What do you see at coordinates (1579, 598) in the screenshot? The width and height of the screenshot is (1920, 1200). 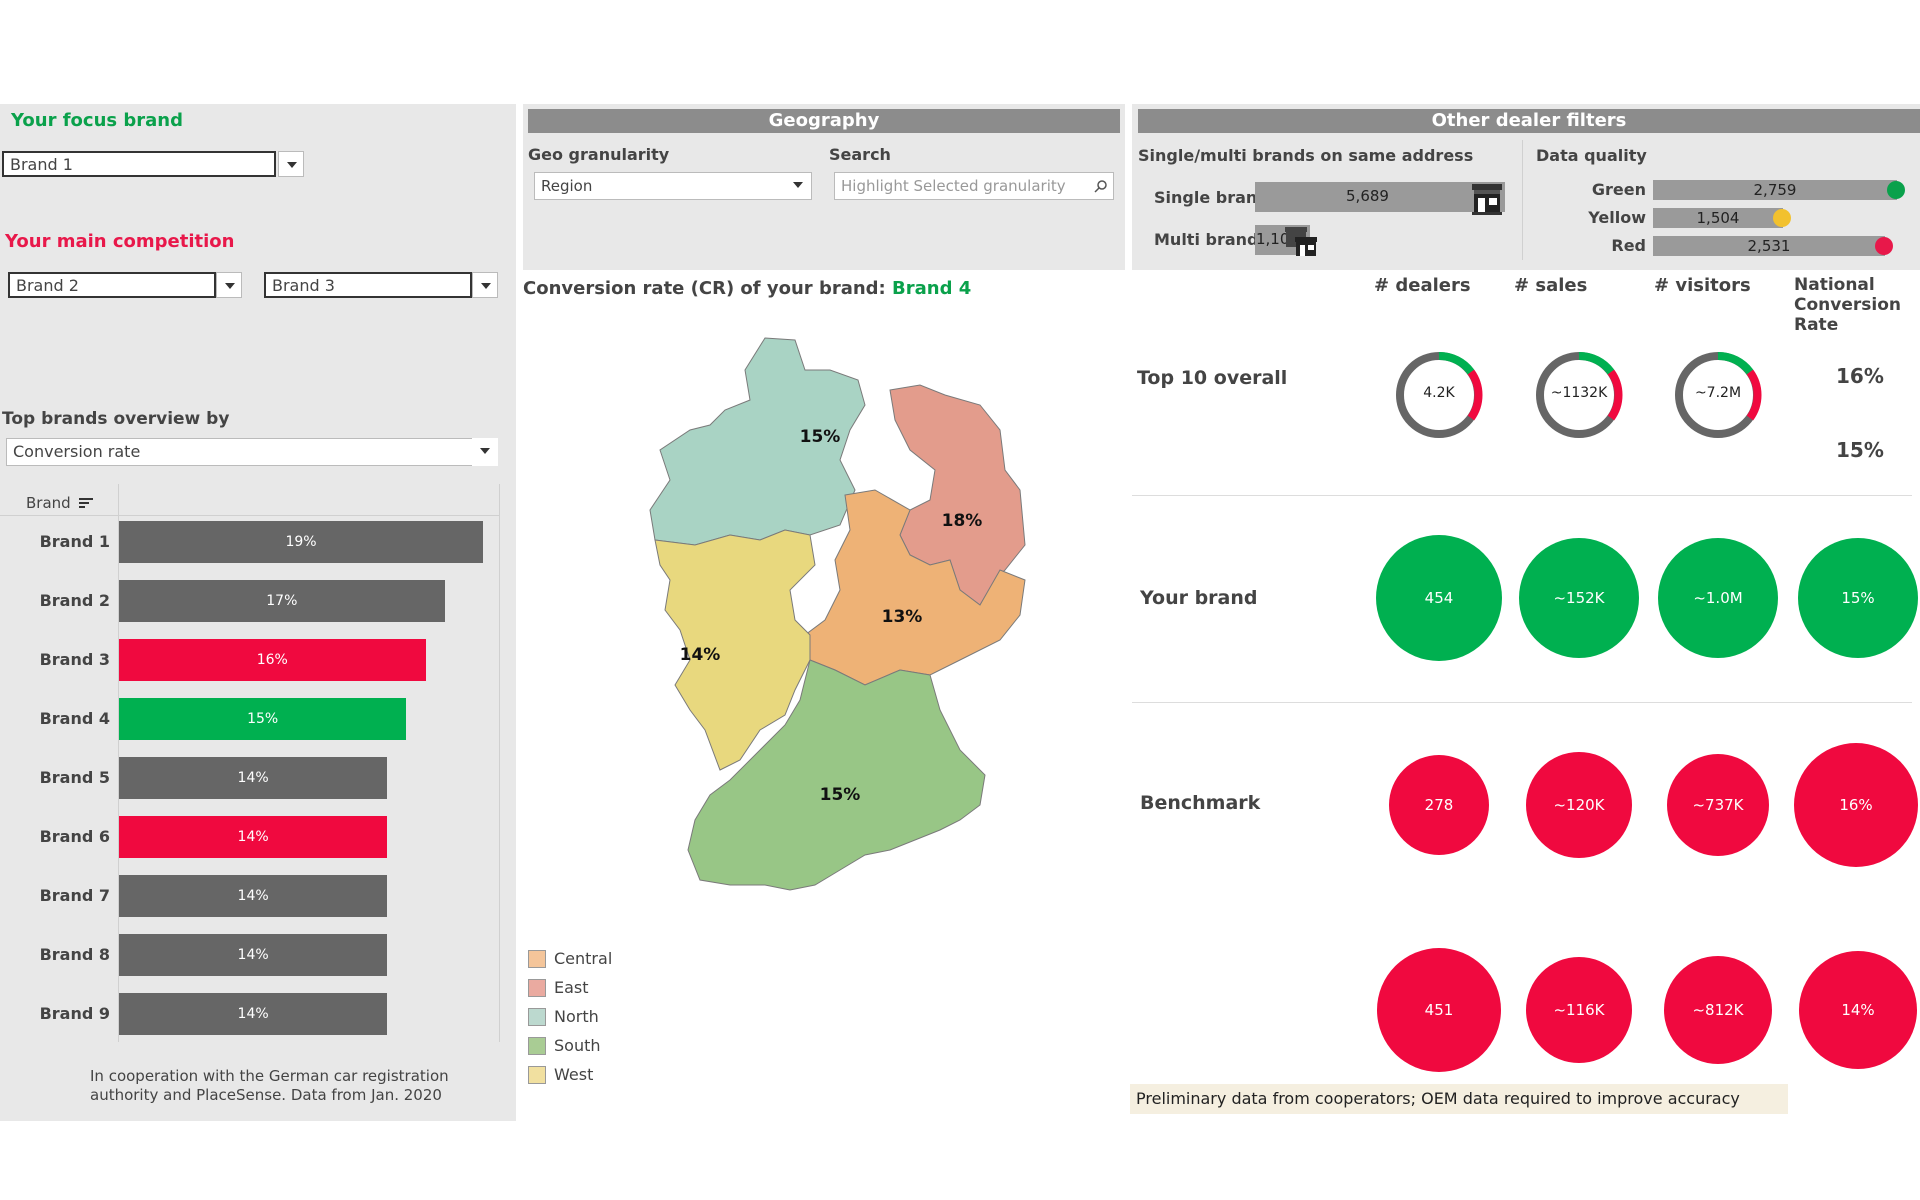 I see `your-brand-bubble: ~152K` at bounding box center [1579, 598].